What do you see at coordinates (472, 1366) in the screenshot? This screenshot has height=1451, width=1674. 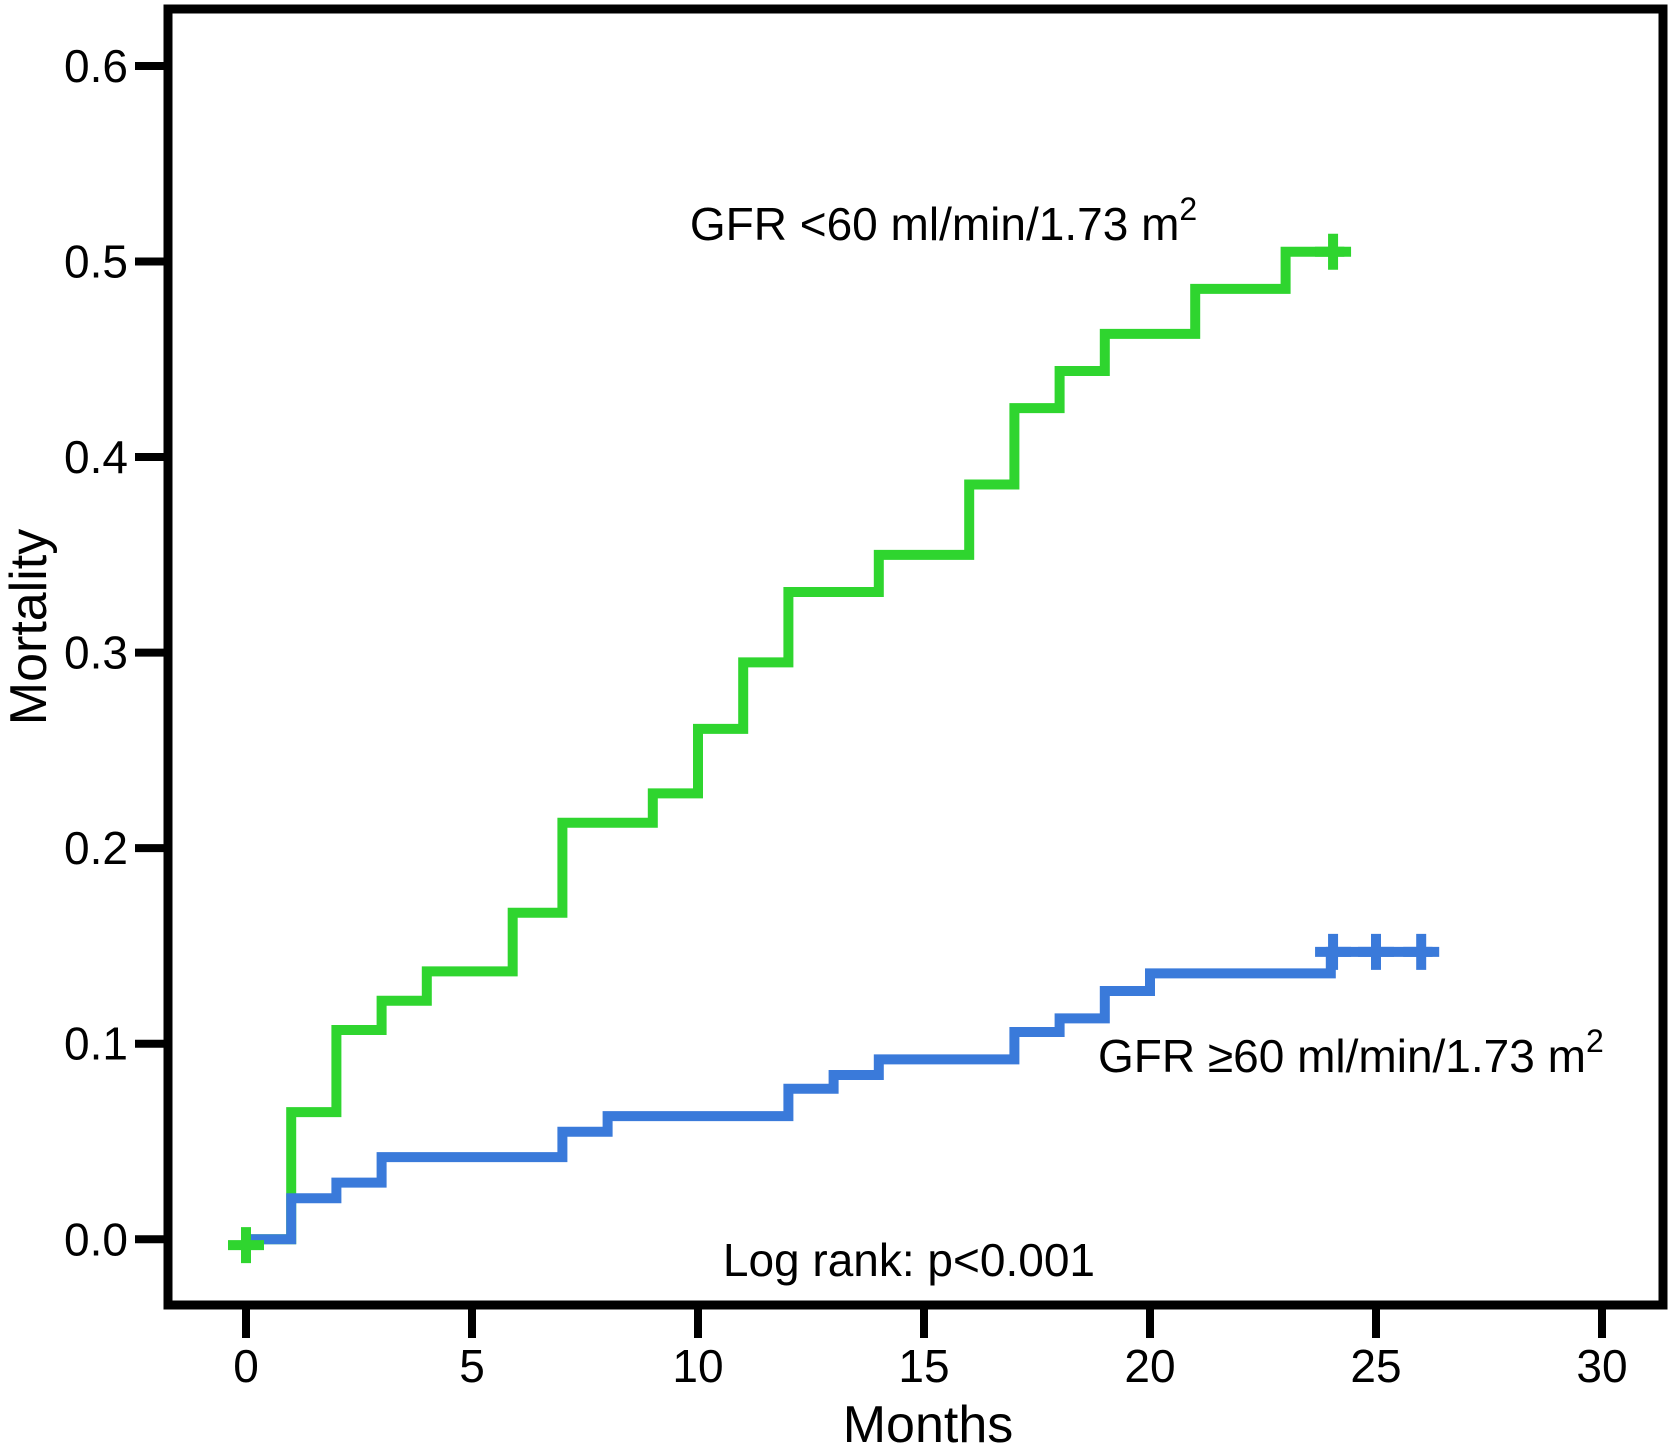 I see `x-tick-label-1: 5` at bounding box center [472, 1366].